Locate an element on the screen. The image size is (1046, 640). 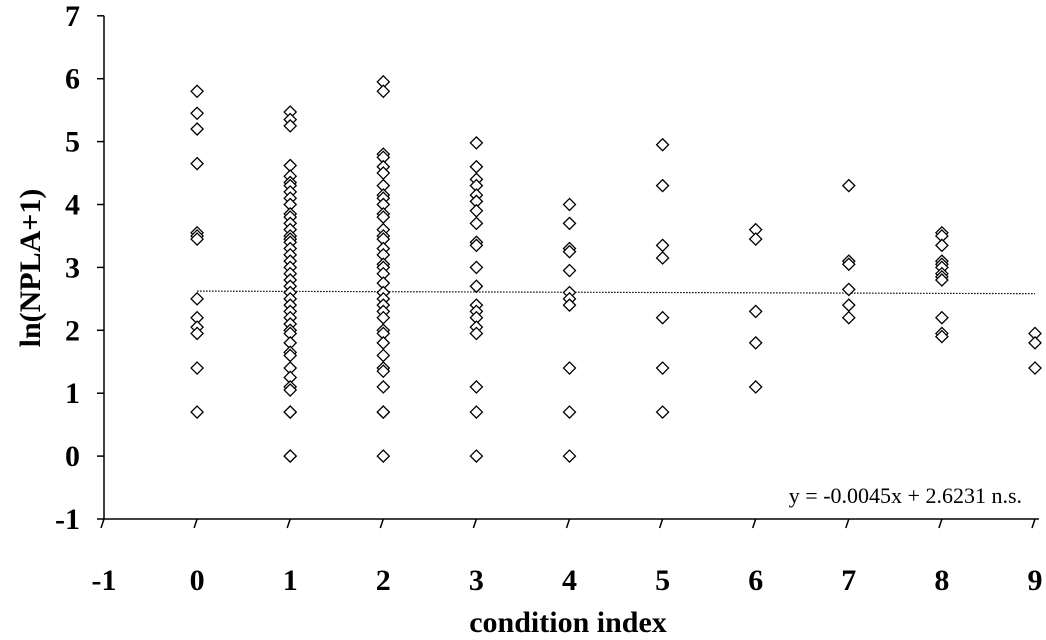
y-tick-label: 1 is located at coordinates (72, 393).